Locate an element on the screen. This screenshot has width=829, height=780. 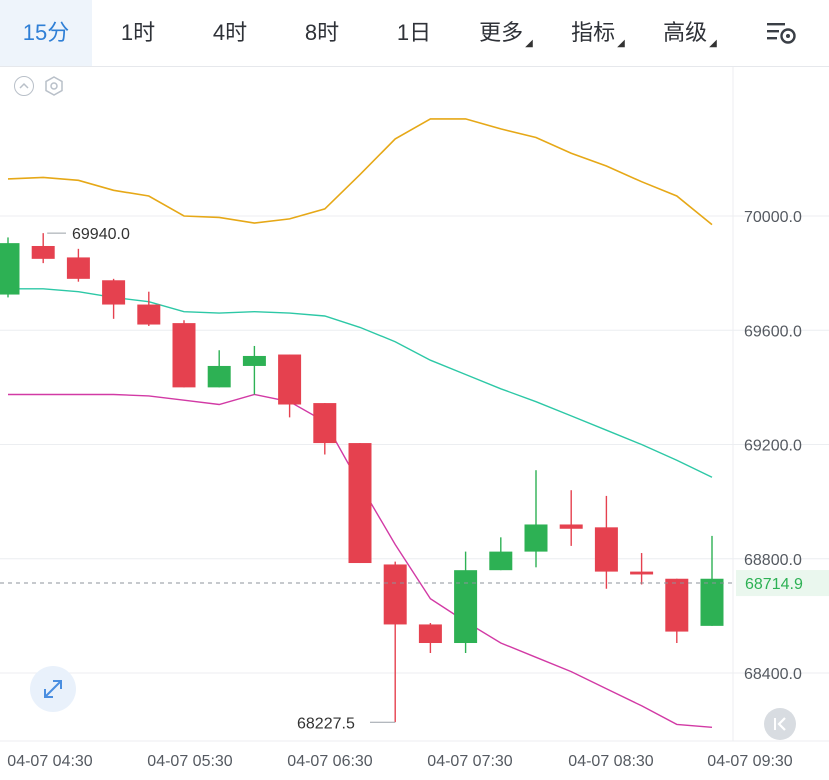
x-tick-label: 04-07 06:30 is located at coordinates (330, 761).